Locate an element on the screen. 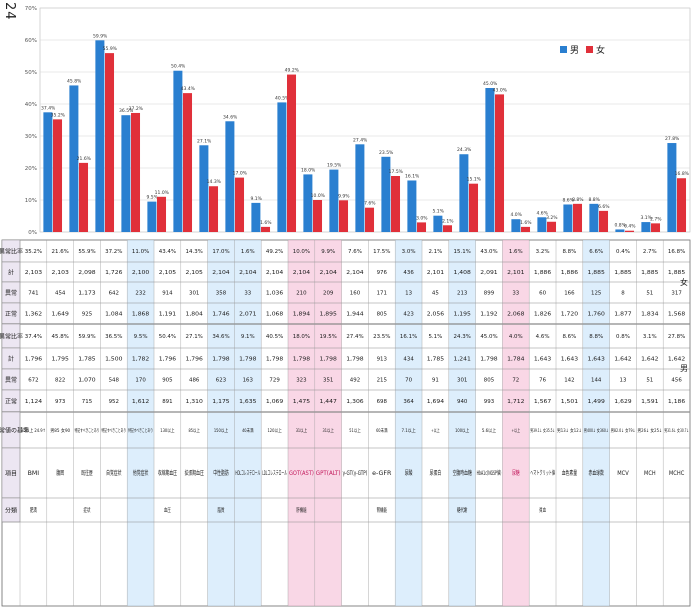 This screenshot has height=608, width=694. cell-f_total: 1,886 is located at coordinates (570, 273).